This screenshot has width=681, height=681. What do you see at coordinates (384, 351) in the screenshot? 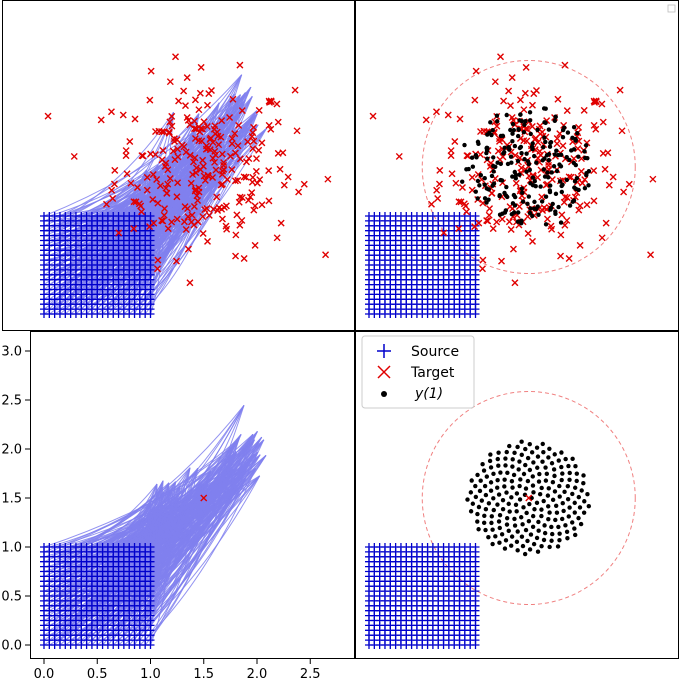
I see `legend-plus` at bounding box center [384, 351].